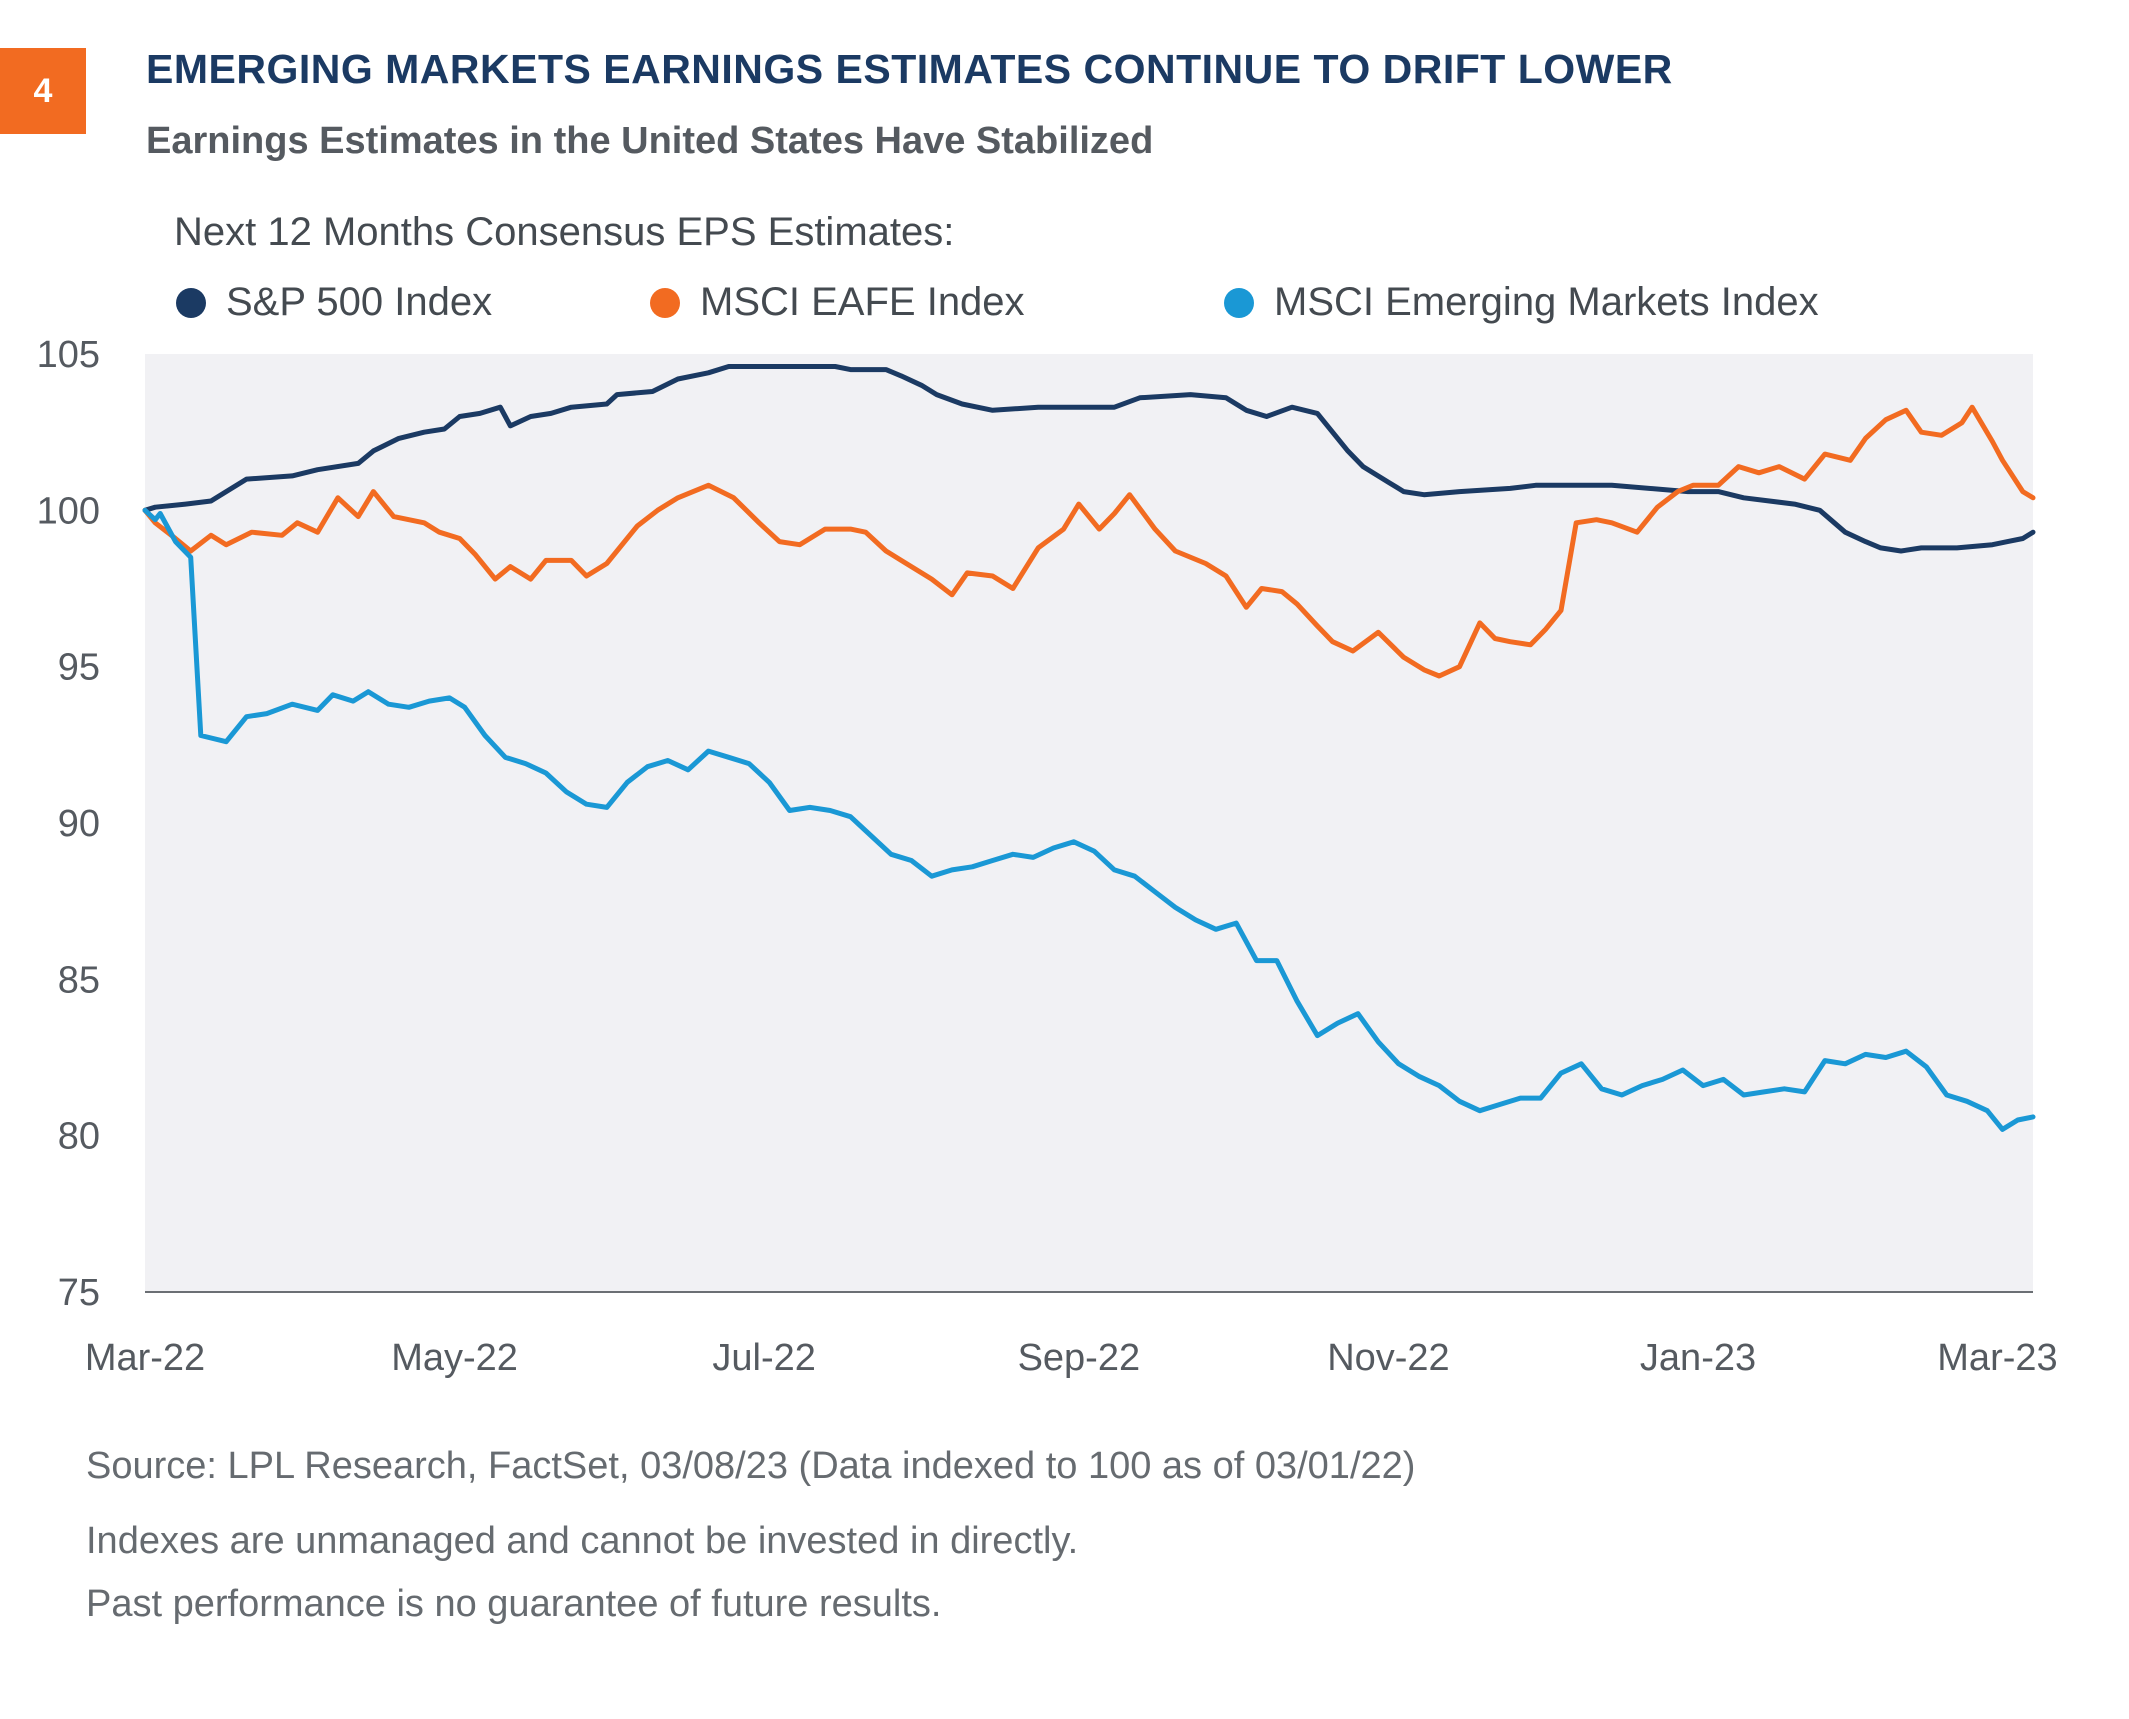  Describe the element at coordinates (79, 1137) in the screenshot. I see `y-tick-label: 80` at that location.